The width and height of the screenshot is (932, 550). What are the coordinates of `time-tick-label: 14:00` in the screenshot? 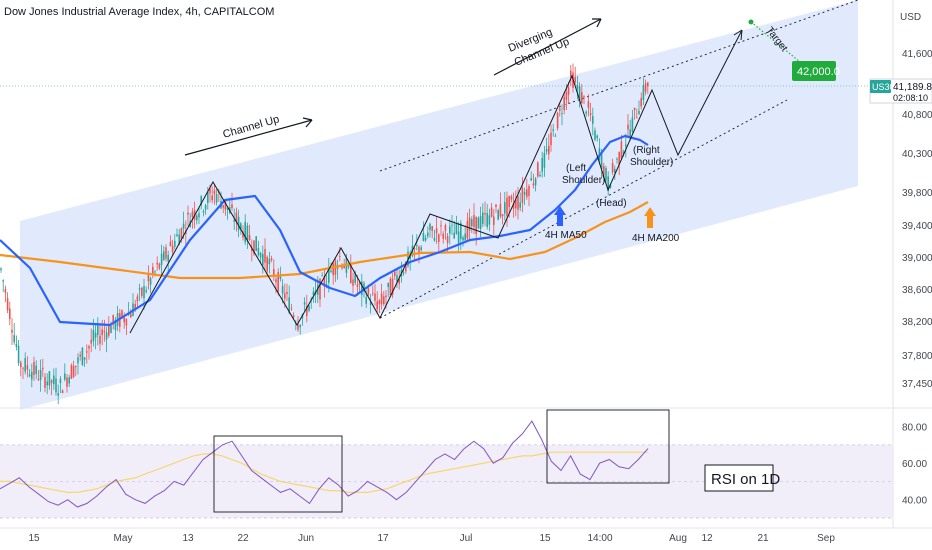 It's located at (599, 538).